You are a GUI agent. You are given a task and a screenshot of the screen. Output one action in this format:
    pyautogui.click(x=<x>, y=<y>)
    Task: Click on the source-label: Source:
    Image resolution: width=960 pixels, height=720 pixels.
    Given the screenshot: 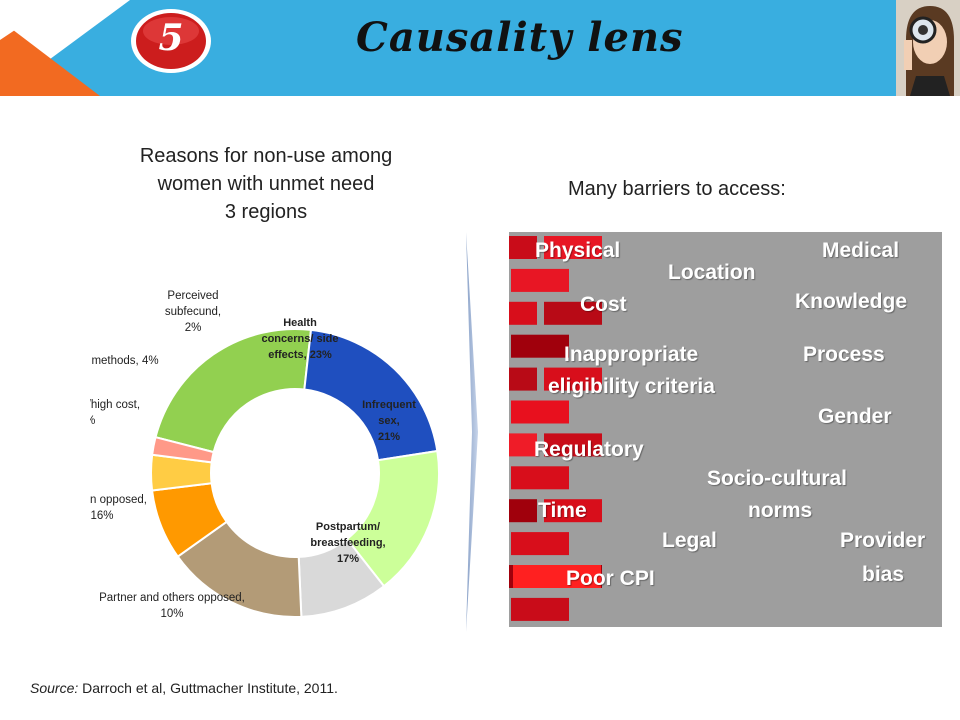 What is the action you would take?
    pyautogui.click(x=54, y=688)
    